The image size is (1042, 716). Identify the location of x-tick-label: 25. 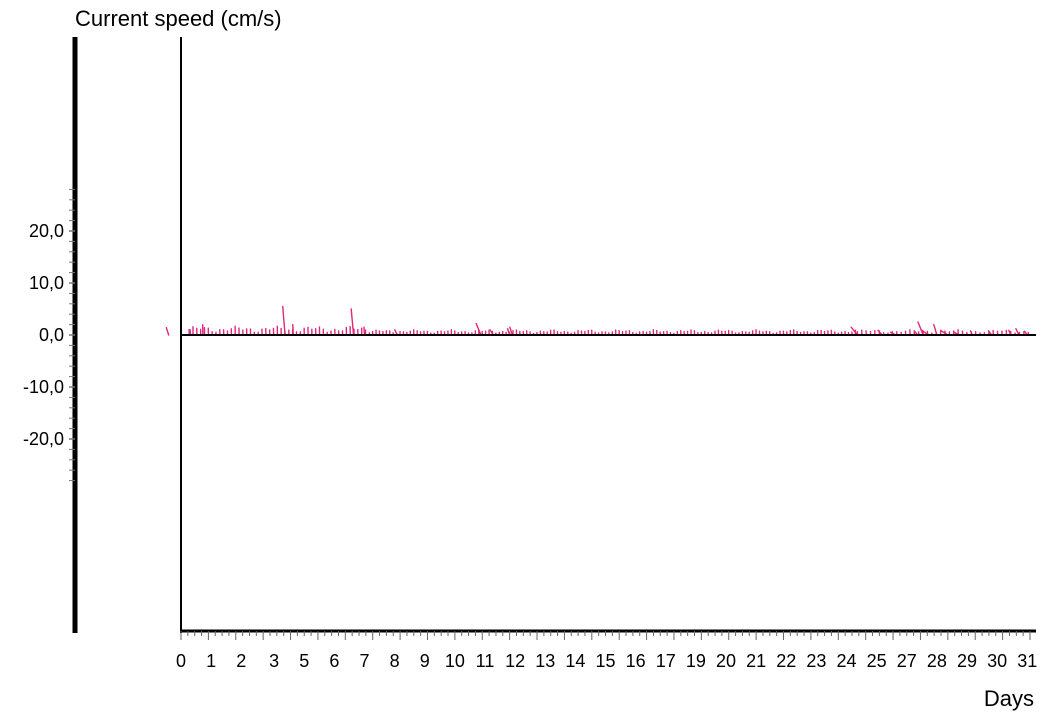
(877, 661).